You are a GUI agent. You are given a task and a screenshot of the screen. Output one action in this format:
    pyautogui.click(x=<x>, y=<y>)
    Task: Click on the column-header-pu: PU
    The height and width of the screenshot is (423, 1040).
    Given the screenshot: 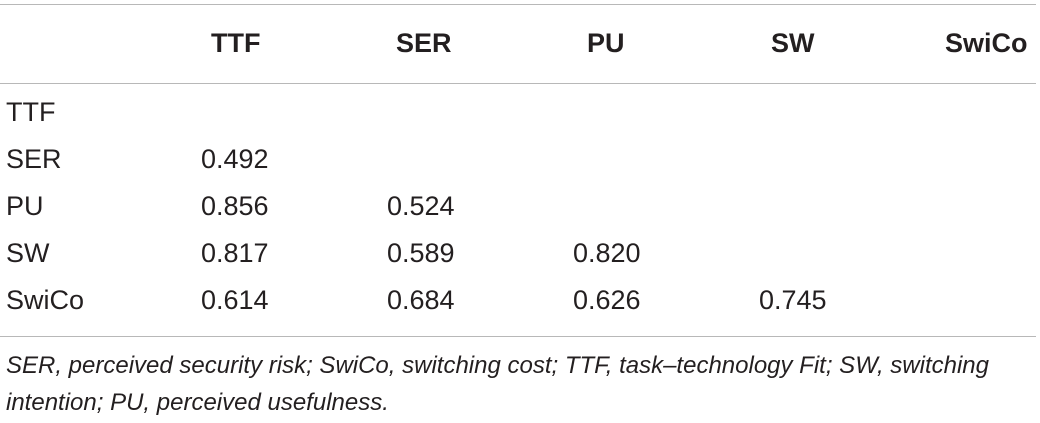 What is the action you would take?
    pyautogui.click(x=606, y=43)
    